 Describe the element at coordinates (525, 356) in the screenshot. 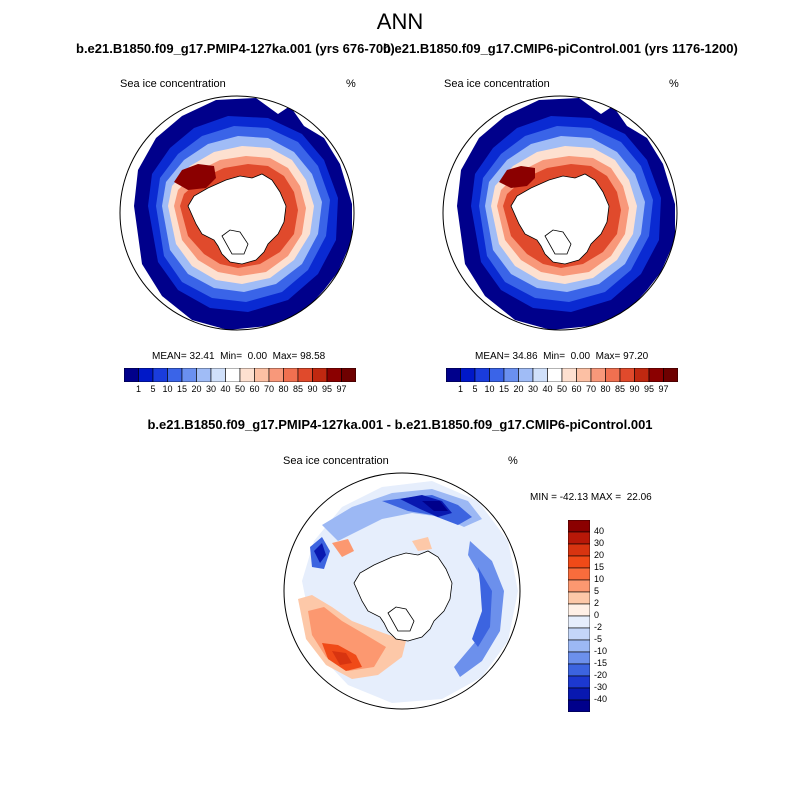

I see `panel2-mean-value: 34.86` at that location.